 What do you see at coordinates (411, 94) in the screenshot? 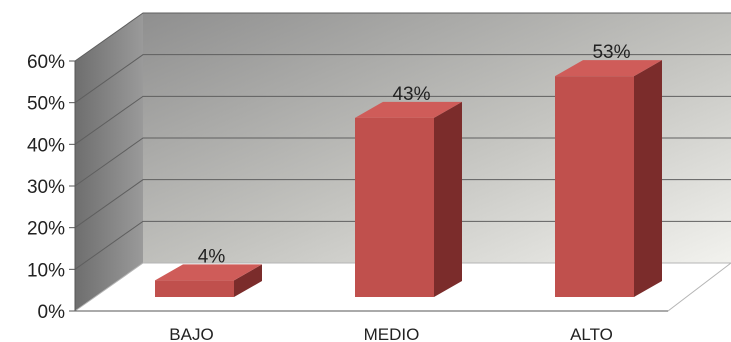
I see `data-label: 43%` at bounding box center [411, 94].